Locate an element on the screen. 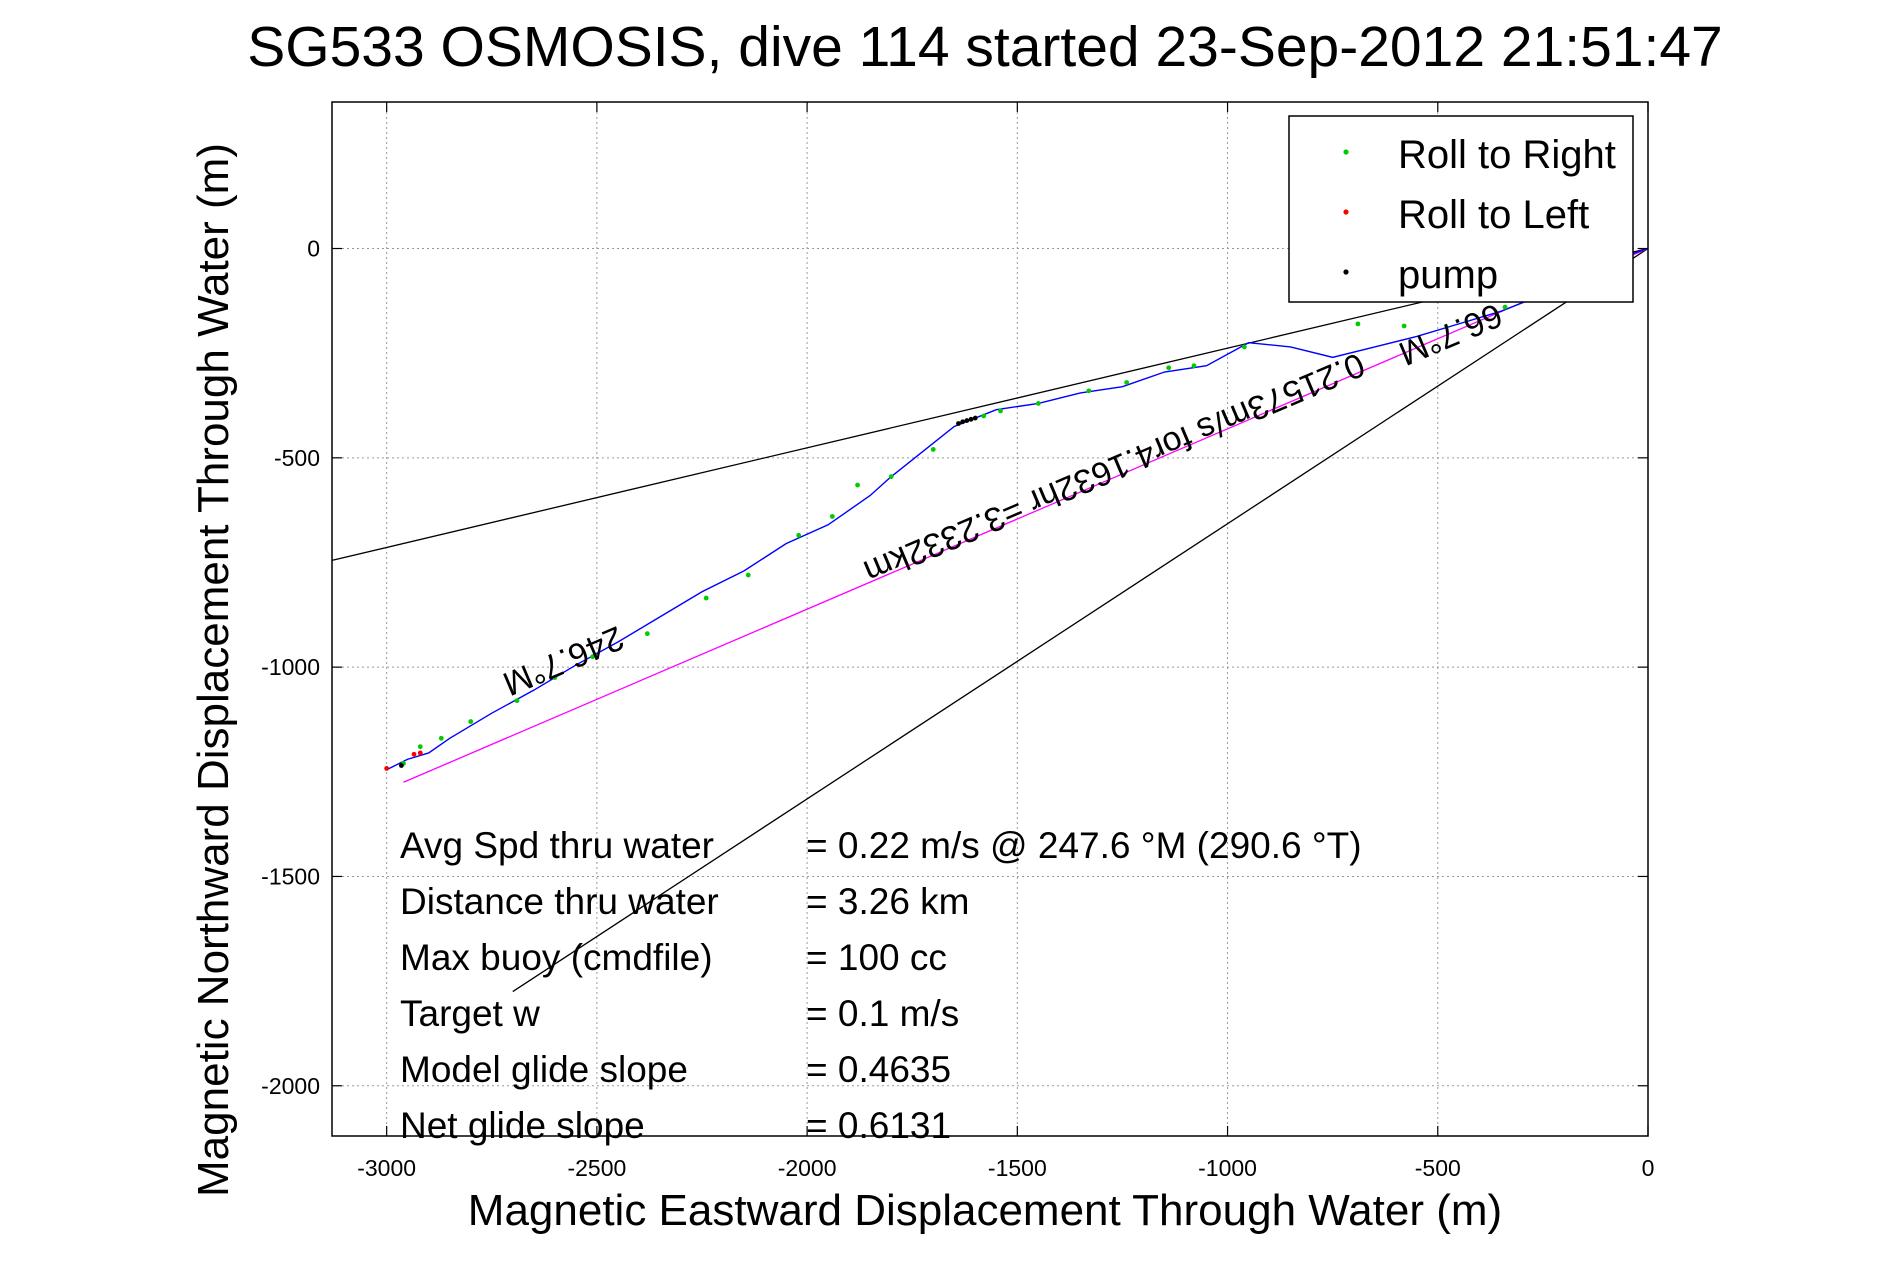  stat-value: = 0.22 m/s @ 247.6 °M (290.6 °T) is located at coordinates (1084, 845).